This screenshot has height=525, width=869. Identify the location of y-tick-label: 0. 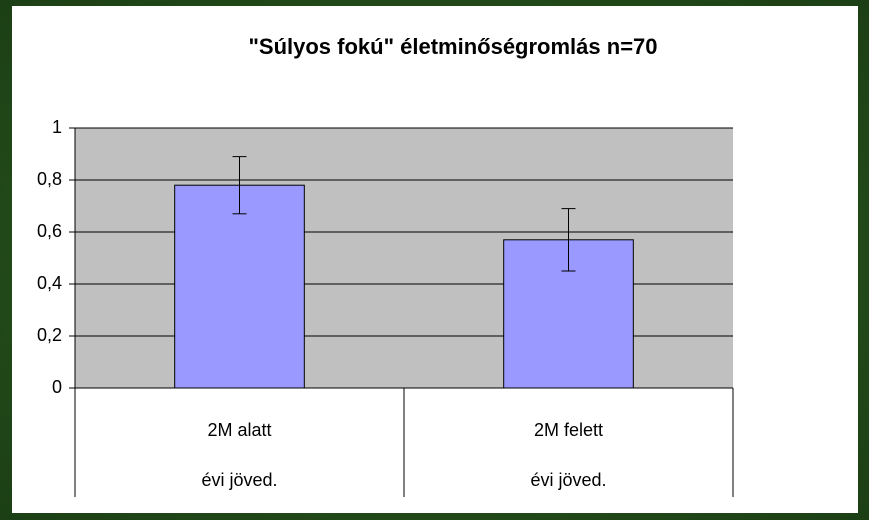
(57, 387).